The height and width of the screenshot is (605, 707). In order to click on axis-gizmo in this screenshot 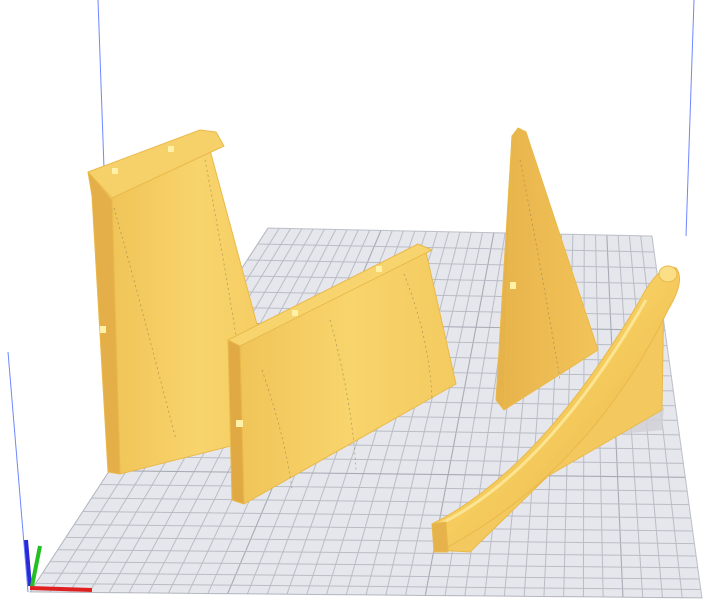, I will do `click(58, 565)`.